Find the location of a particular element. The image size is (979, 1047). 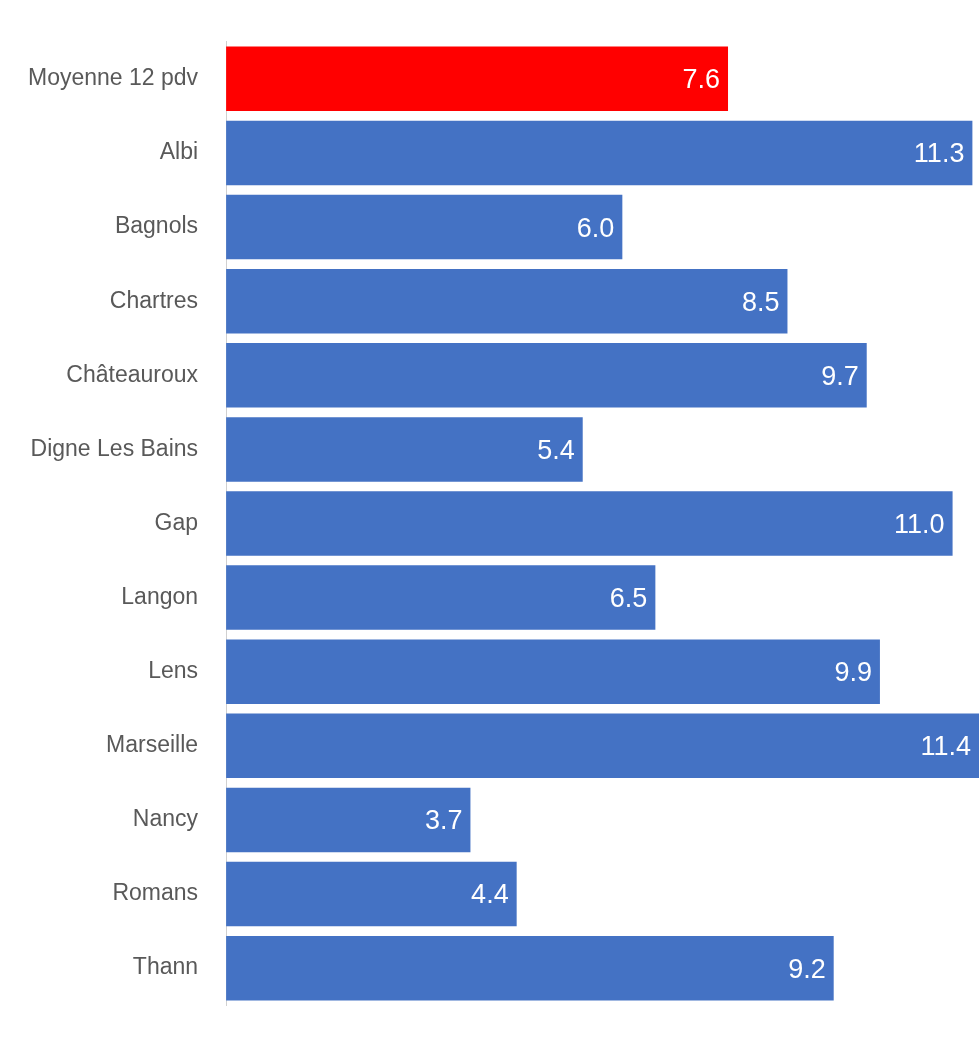

y-tick-label: Chartres is located at coordinates (154, 299).